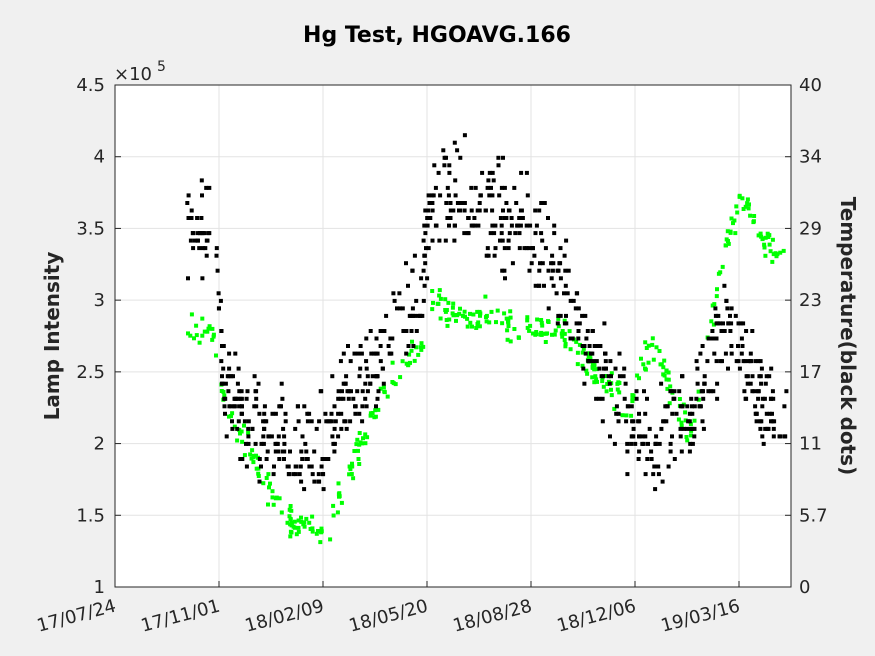  Describe the element at coordinates (389, 616) in the screenshot. I see `x-tick-label: 18/05/20` at that location.